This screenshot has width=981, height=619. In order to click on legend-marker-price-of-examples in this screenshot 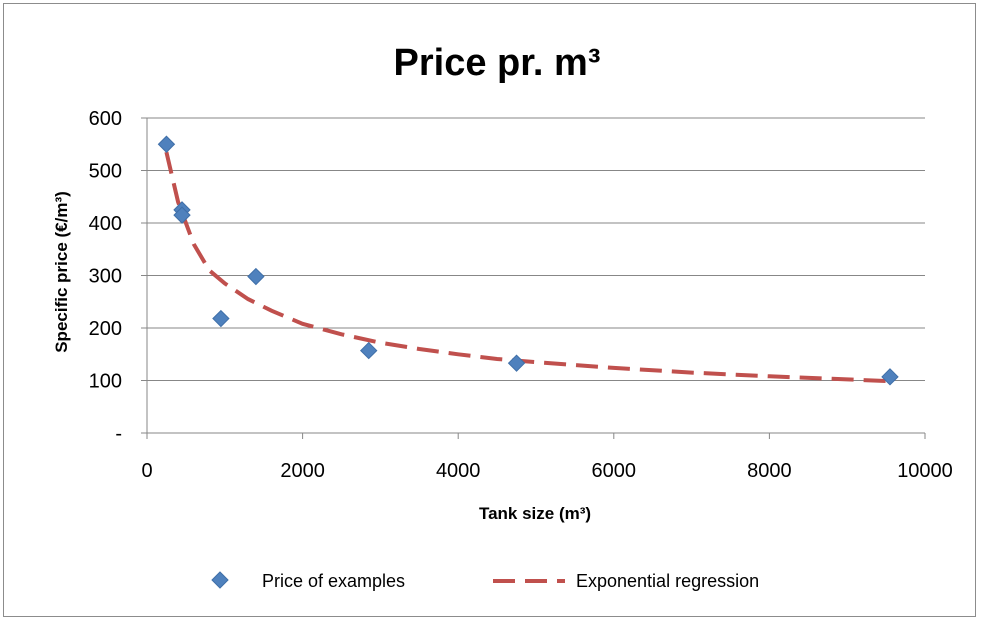, I will do `click(220, 580)`.